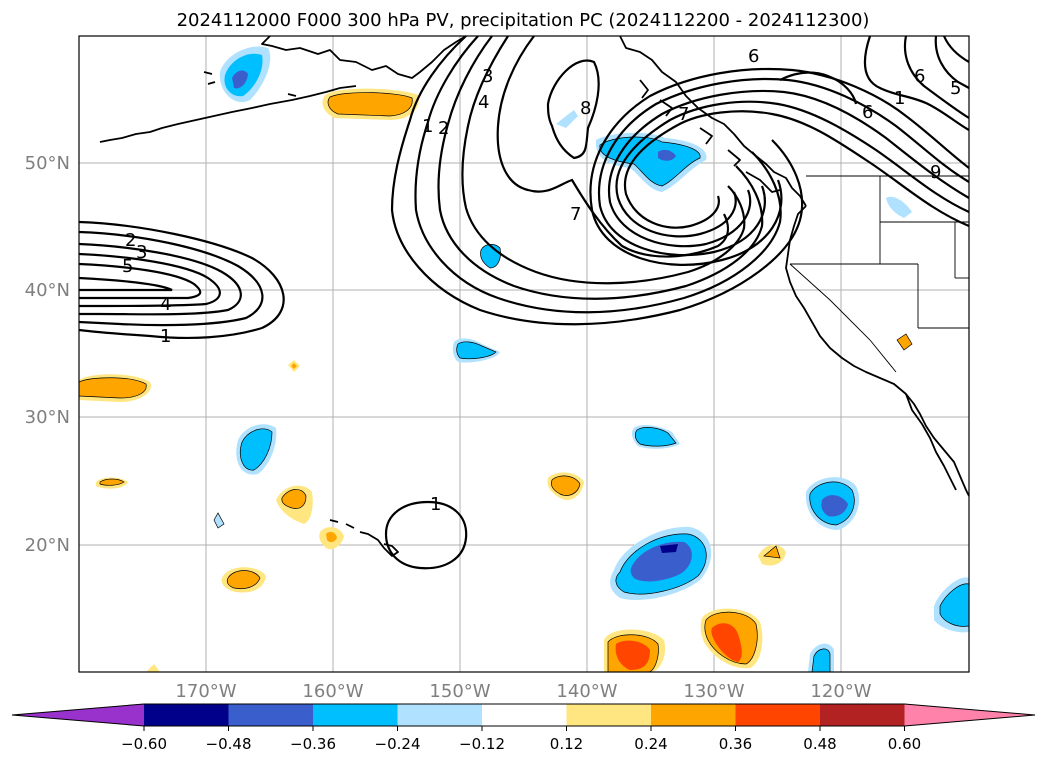 The width and height of the screenshot is (1047, 765). Describe the element at coordinates (482, 744) in the screenshot. I see `colorbar-label: −0.12` at that location.